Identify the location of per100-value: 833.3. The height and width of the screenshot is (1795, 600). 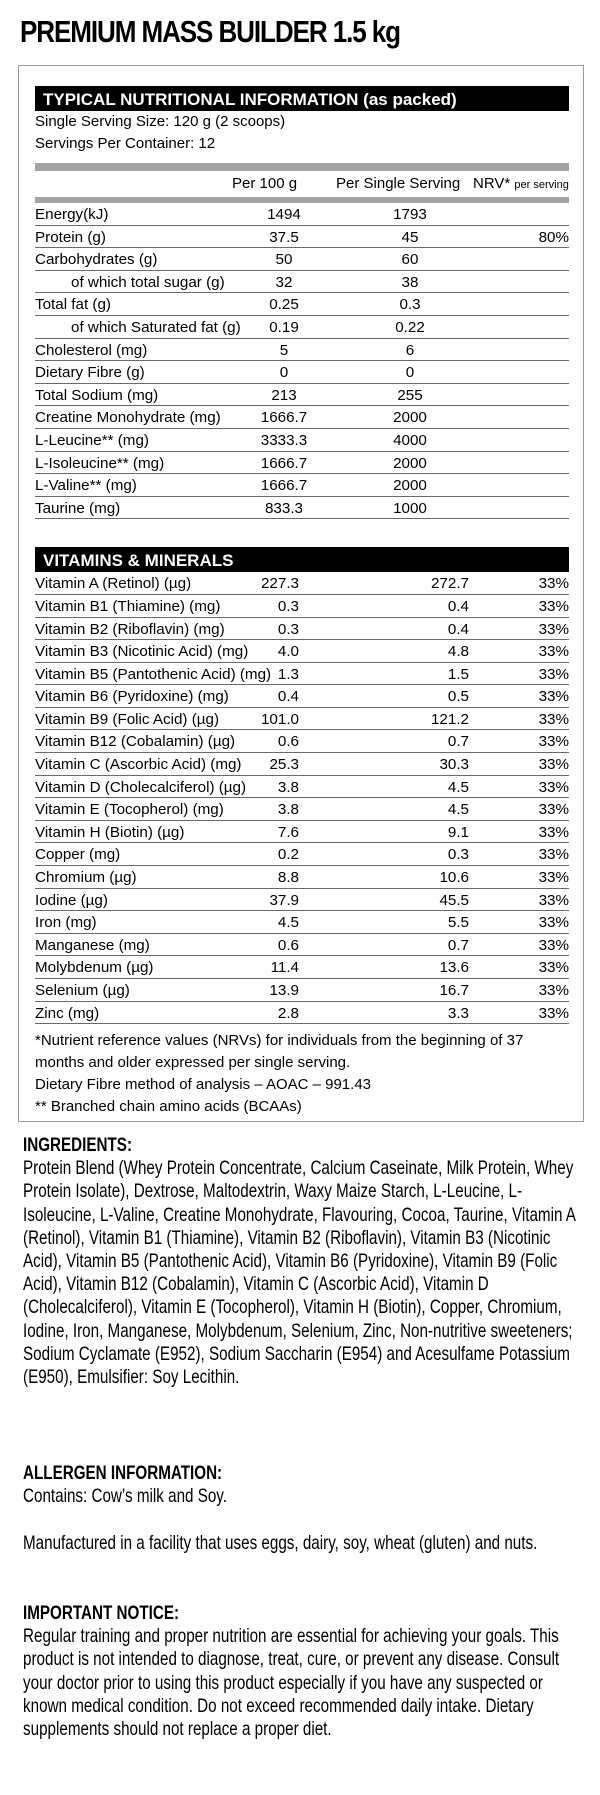
(283, 508).